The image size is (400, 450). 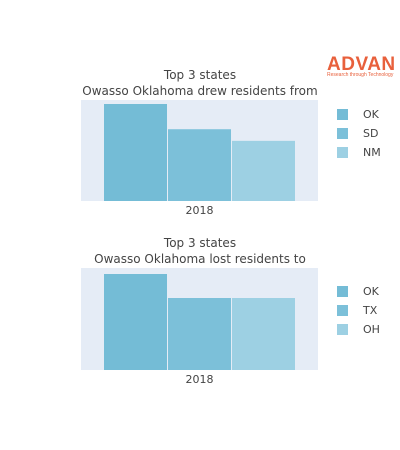 I want to click on legend: OK TX OH, so click(x=358, y=310).